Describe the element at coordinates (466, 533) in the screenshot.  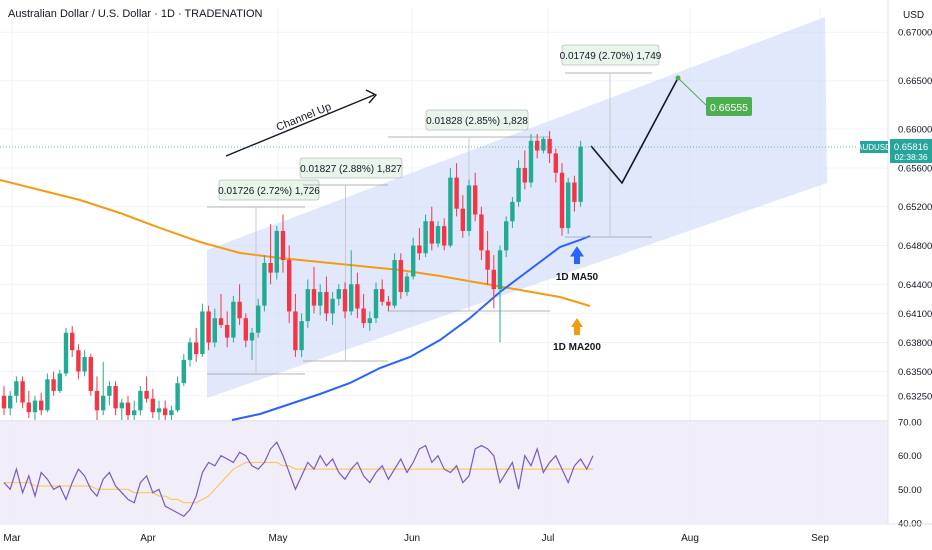
I see `time-axis: Mar Apr May Jun Jul Aug Sep` at that location.